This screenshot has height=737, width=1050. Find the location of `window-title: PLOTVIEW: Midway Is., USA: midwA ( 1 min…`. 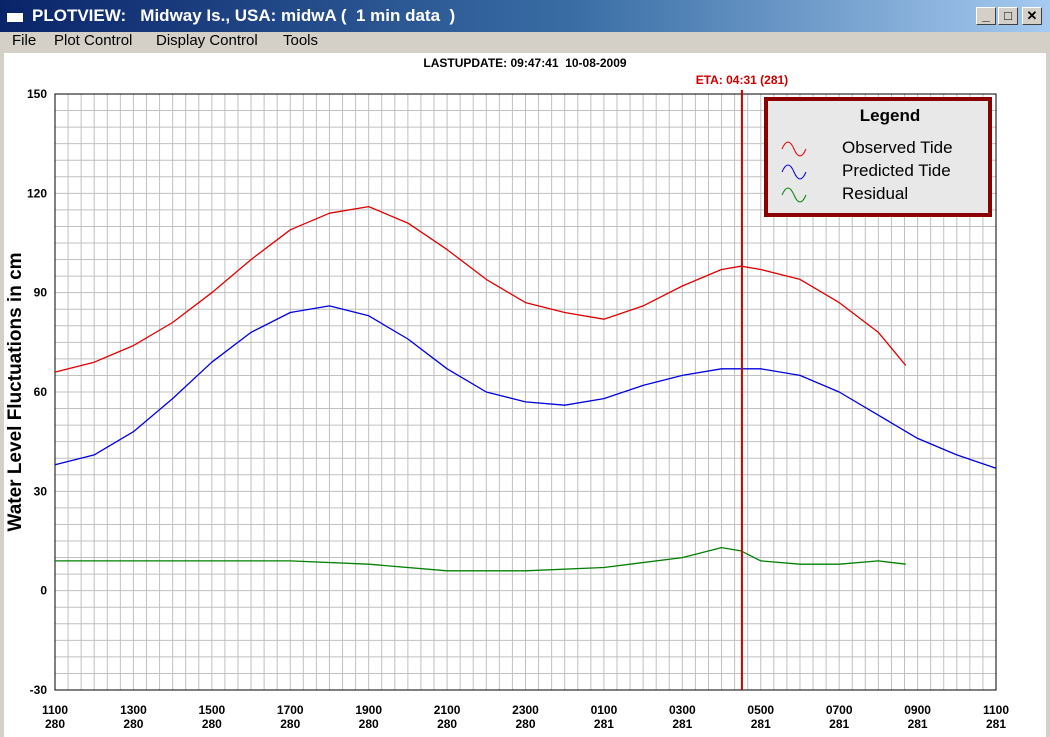

window-title: PLOTVIEW: Midway Is., USA: midwA ( 1 min… is located at coordinates (244, 15).